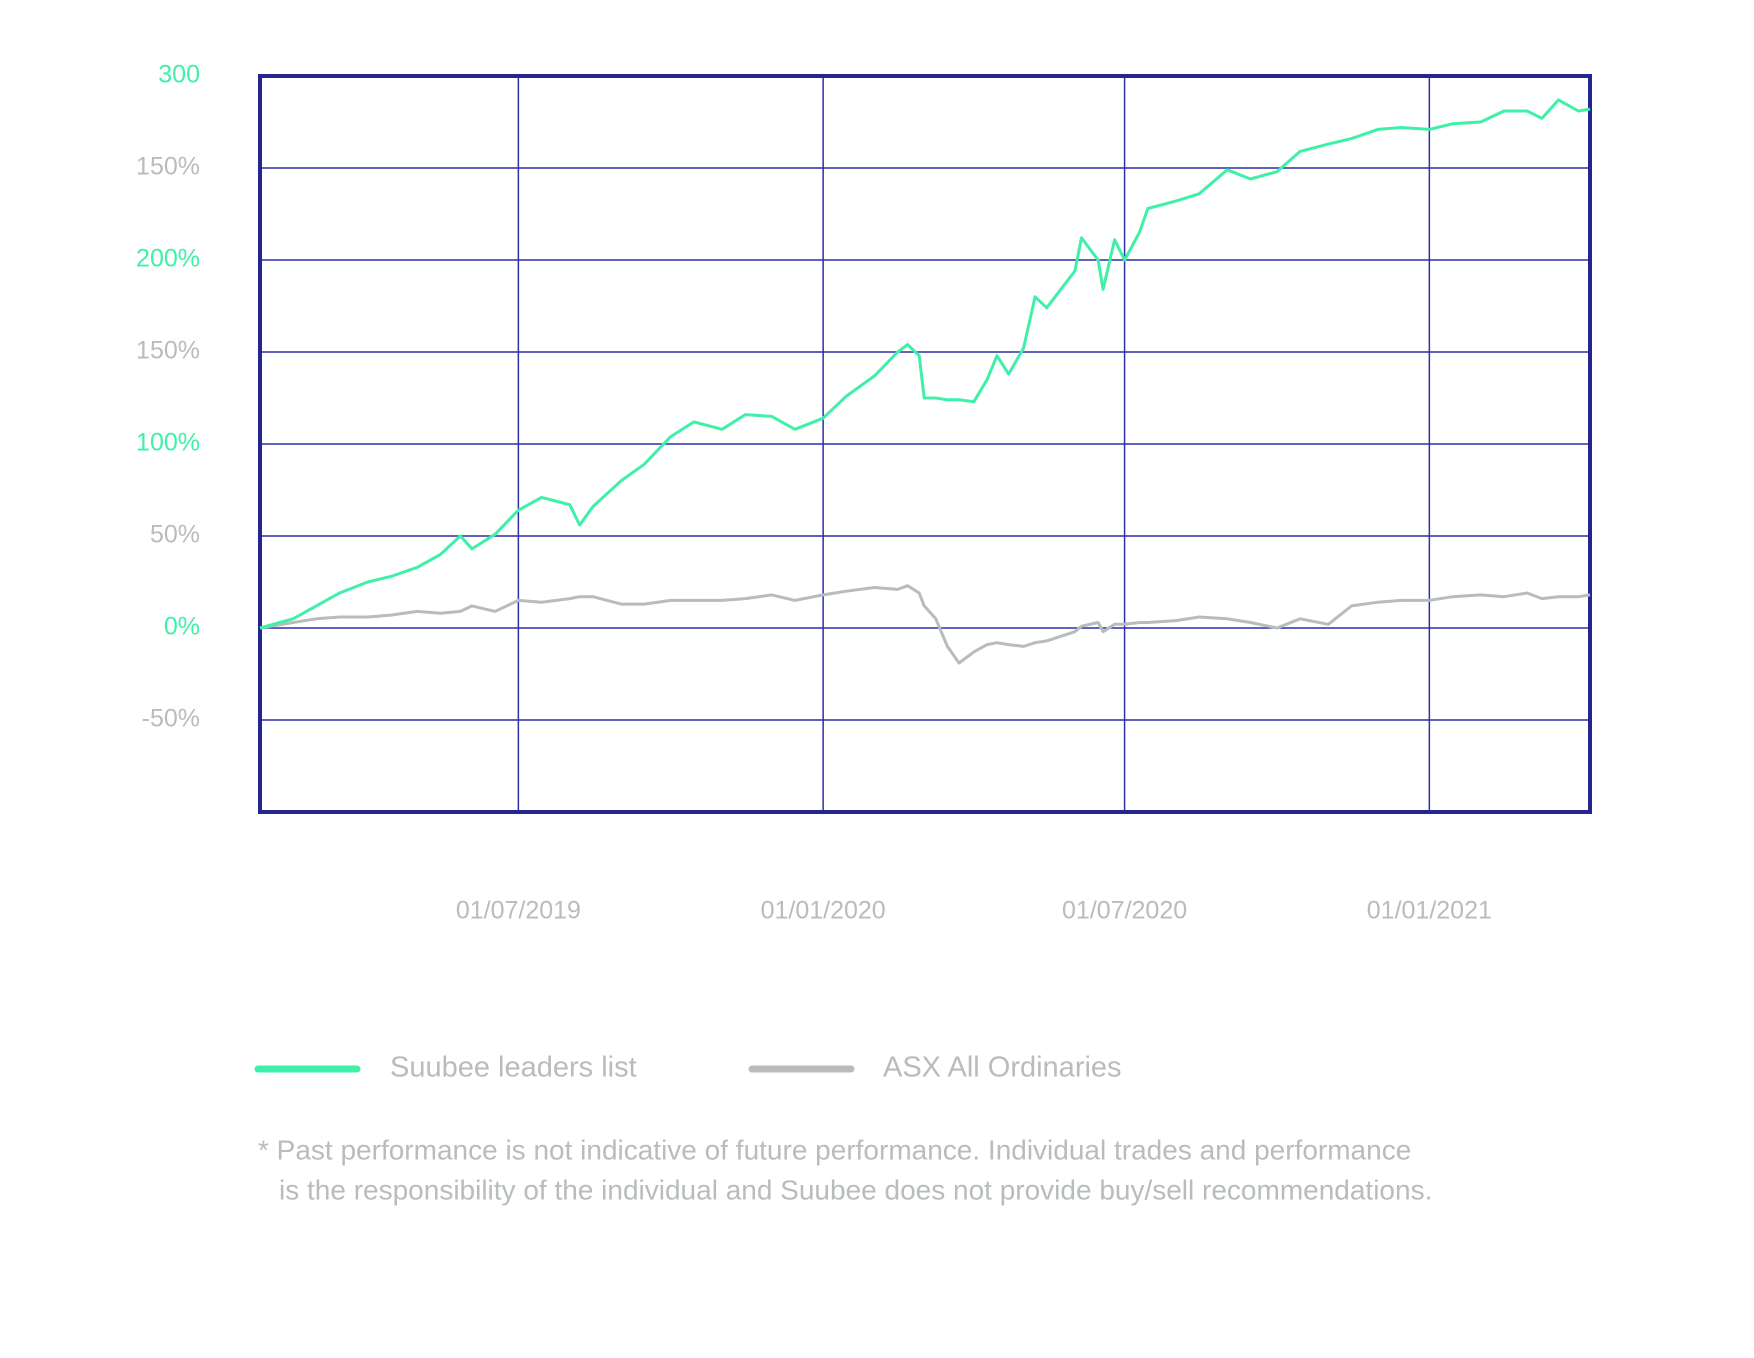 This screenshot has width=1754, height=1358. I want to click on x-tick-label: 01/01/2021, so click(1429, 911).